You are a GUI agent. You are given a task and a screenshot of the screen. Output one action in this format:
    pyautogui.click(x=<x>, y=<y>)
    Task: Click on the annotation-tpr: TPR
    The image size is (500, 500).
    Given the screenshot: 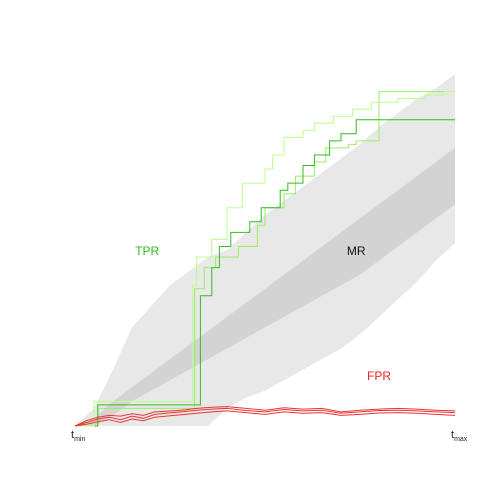 What is the action you would take?
    pyautogui.click(x=147, y=251)
    